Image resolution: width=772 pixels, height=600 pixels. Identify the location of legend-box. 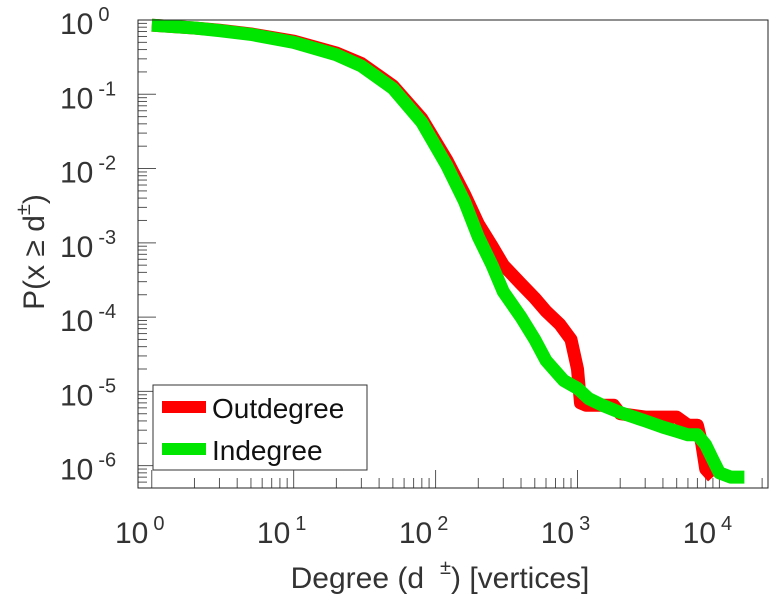
(260, 427).